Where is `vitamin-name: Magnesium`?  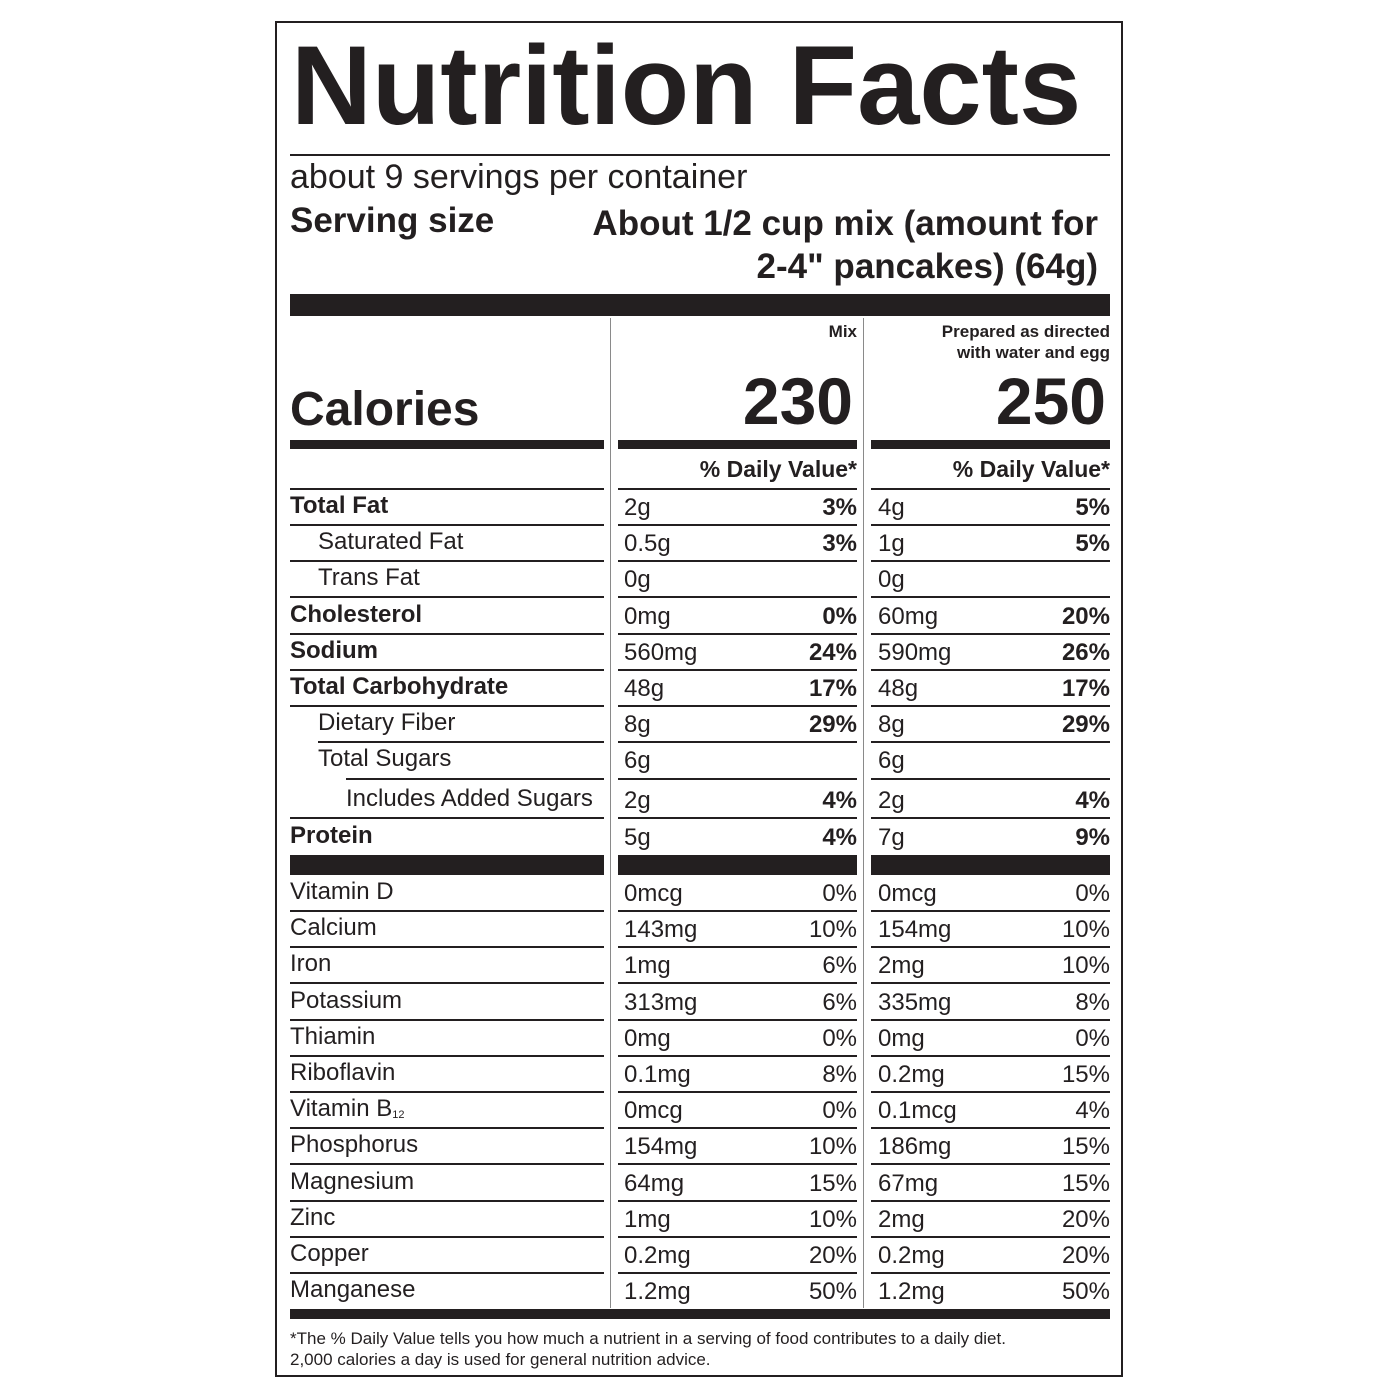
vitamin-name: Magnesium is located at coordinates (352, 1182).